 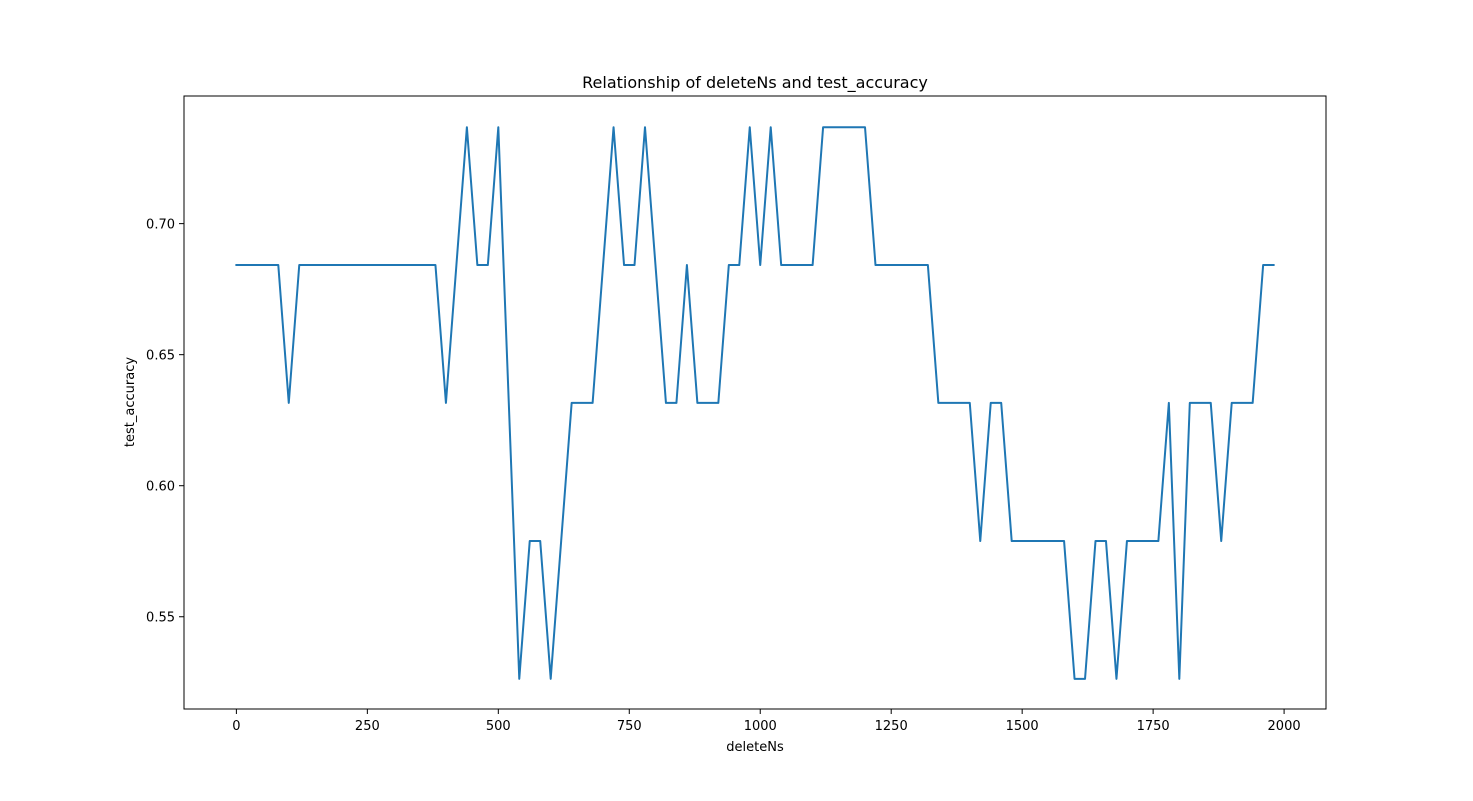 I want to click on x-tick-label: 750, so click(x=629, y=726).